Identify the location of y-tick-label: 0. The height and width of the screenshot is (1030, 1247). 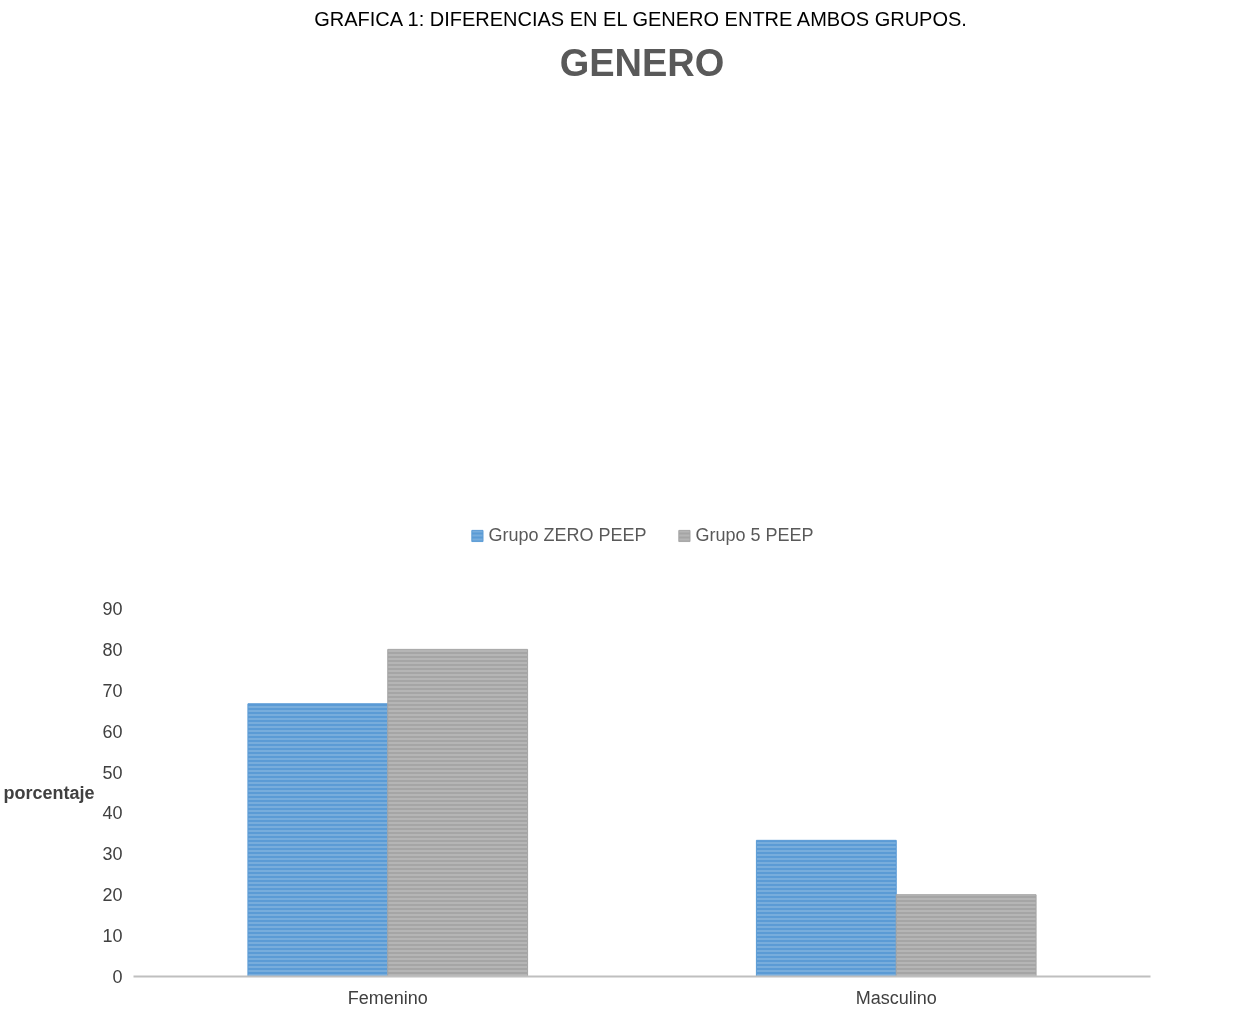
(117, 977).